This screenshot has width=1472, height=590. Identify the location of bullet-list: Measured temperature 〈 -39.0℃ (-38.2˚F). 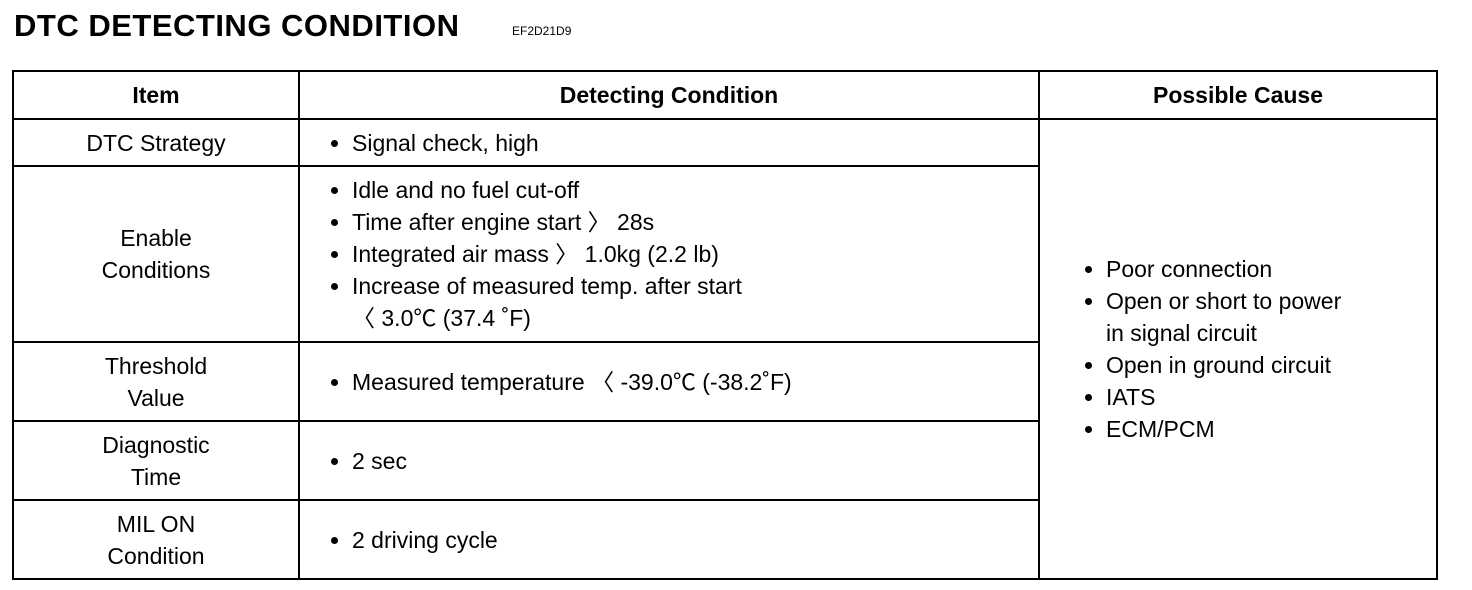
(682, 382).